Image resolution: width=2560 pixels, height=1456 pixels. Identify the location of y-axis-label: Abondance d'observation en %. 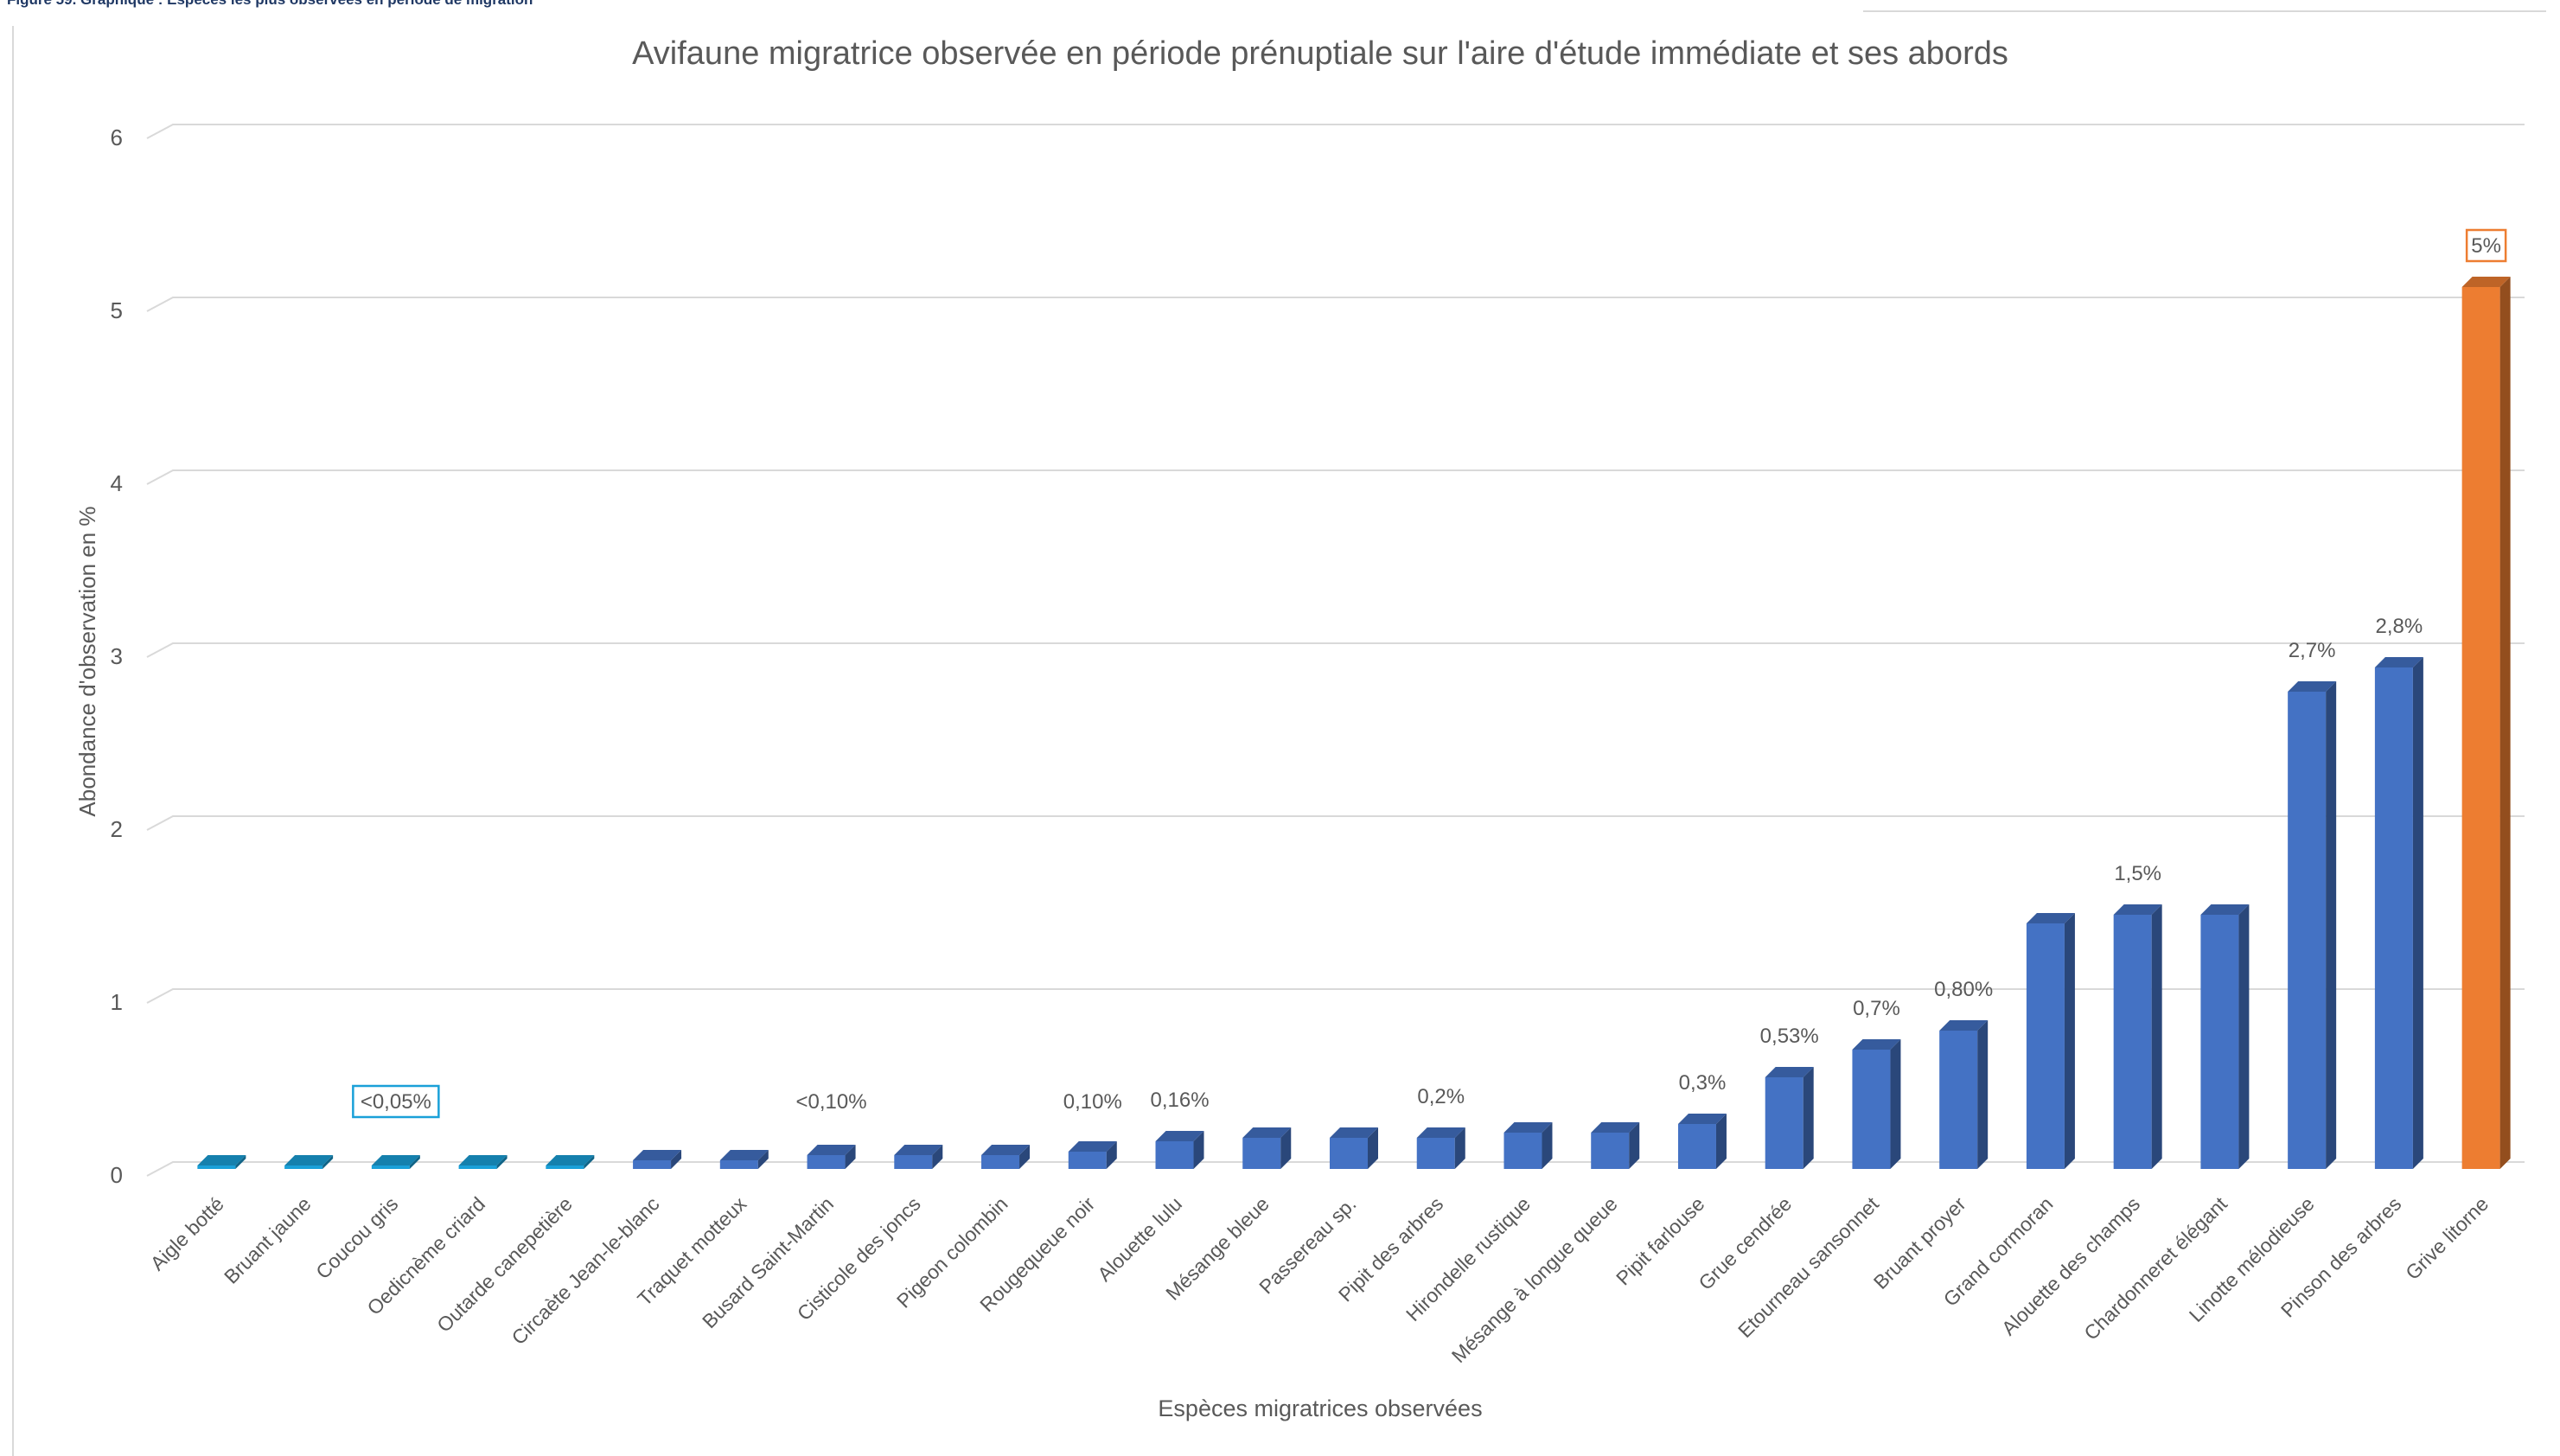
(87, 661).